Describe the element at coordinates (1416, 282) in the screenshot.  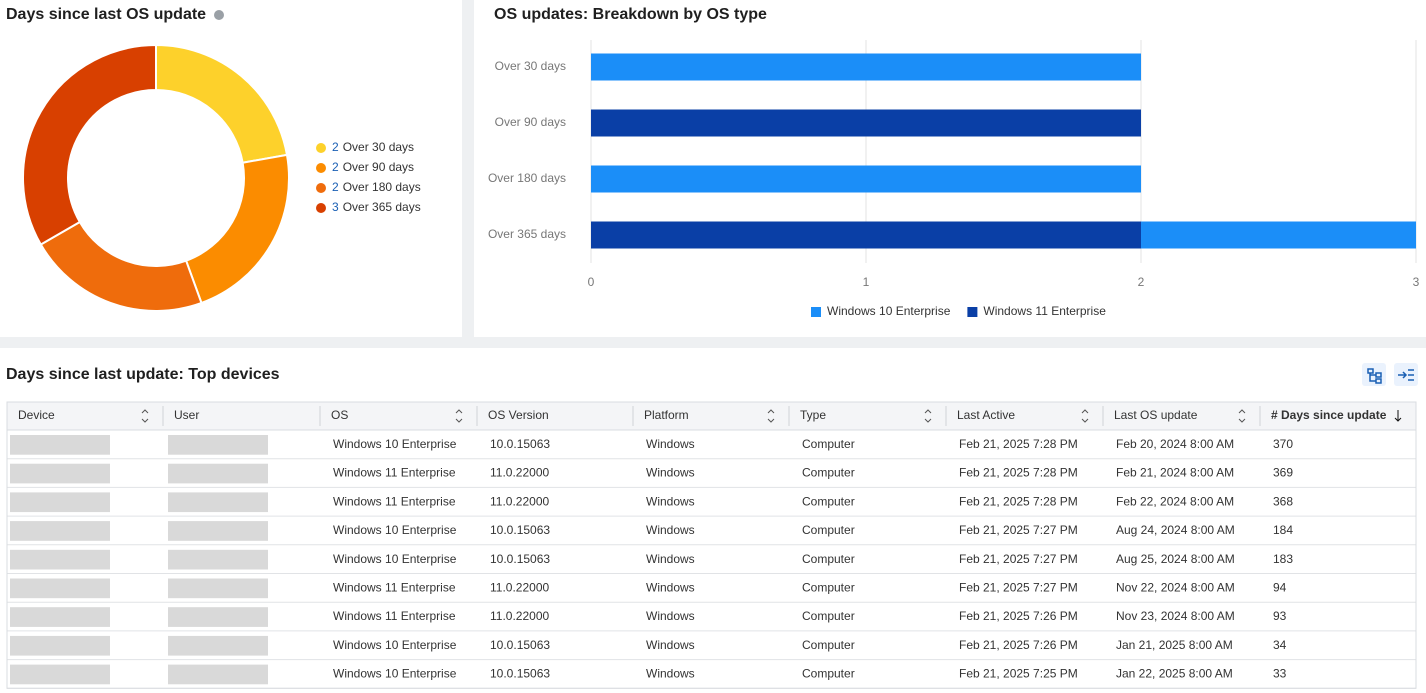
I see `x-tick-label: 3` at that location.